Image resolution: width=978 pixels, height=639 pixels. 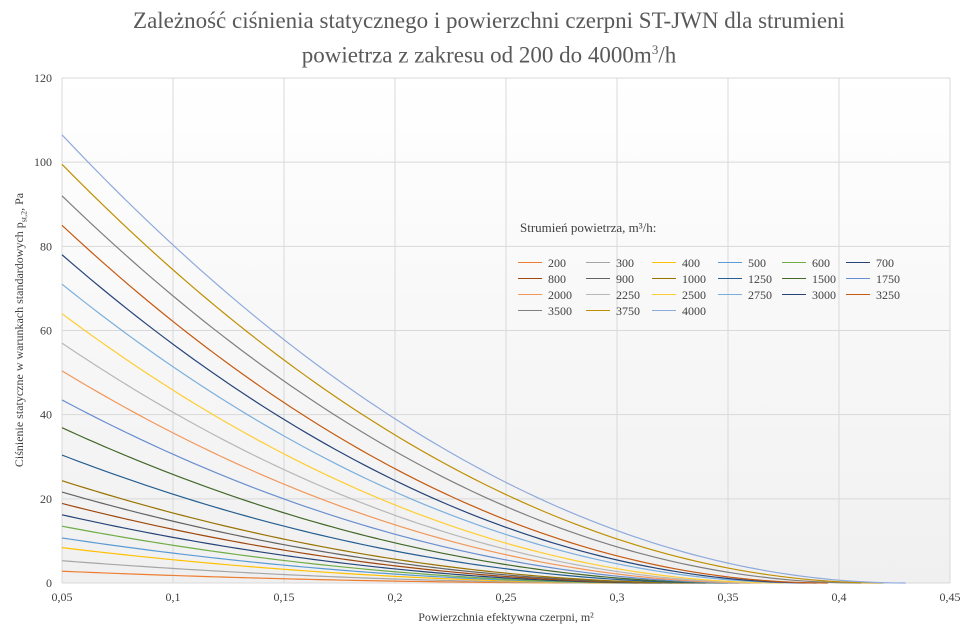 What do you see at coordinates (824, 295) in the screenshot?
I see `legend-label: 3000` at bounding box center [824, 295].